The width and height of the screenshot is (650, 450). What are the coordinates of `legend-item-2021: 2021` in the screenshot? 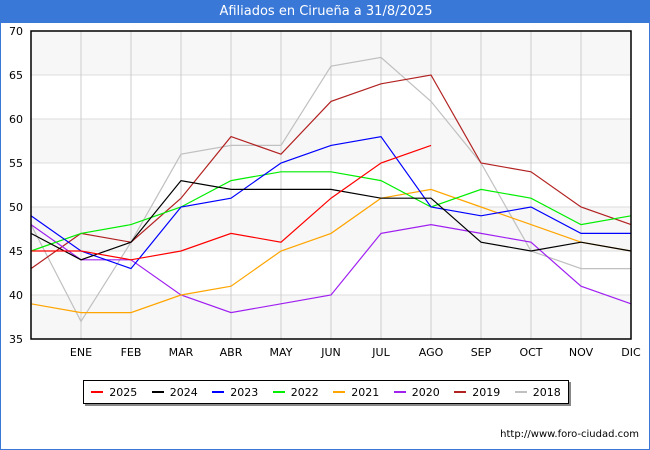 It's located at (356, 392).